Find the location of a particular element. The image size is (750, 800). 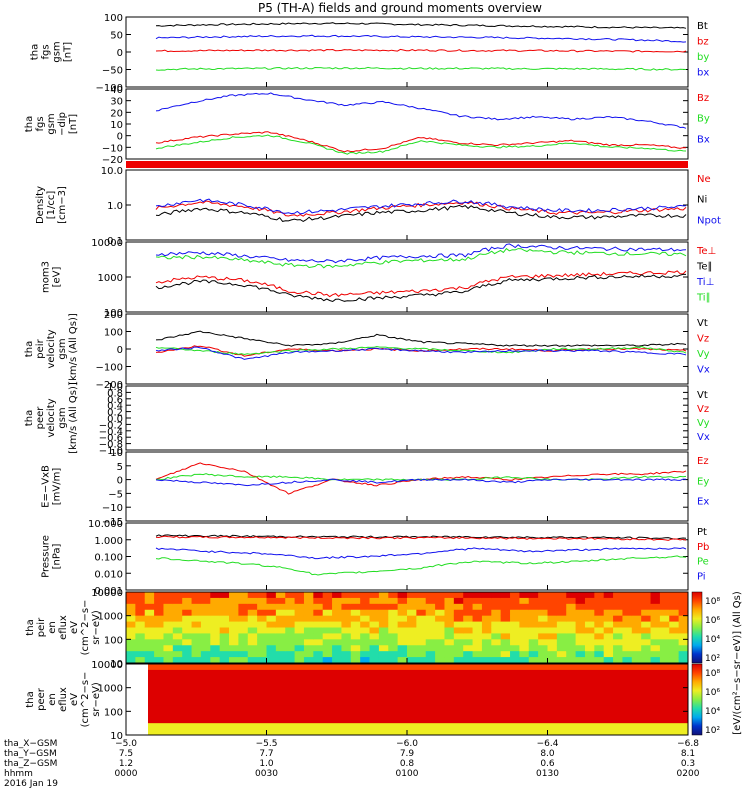

y-axis-label-line: sr−eV) is located at coordinates (96, 699).